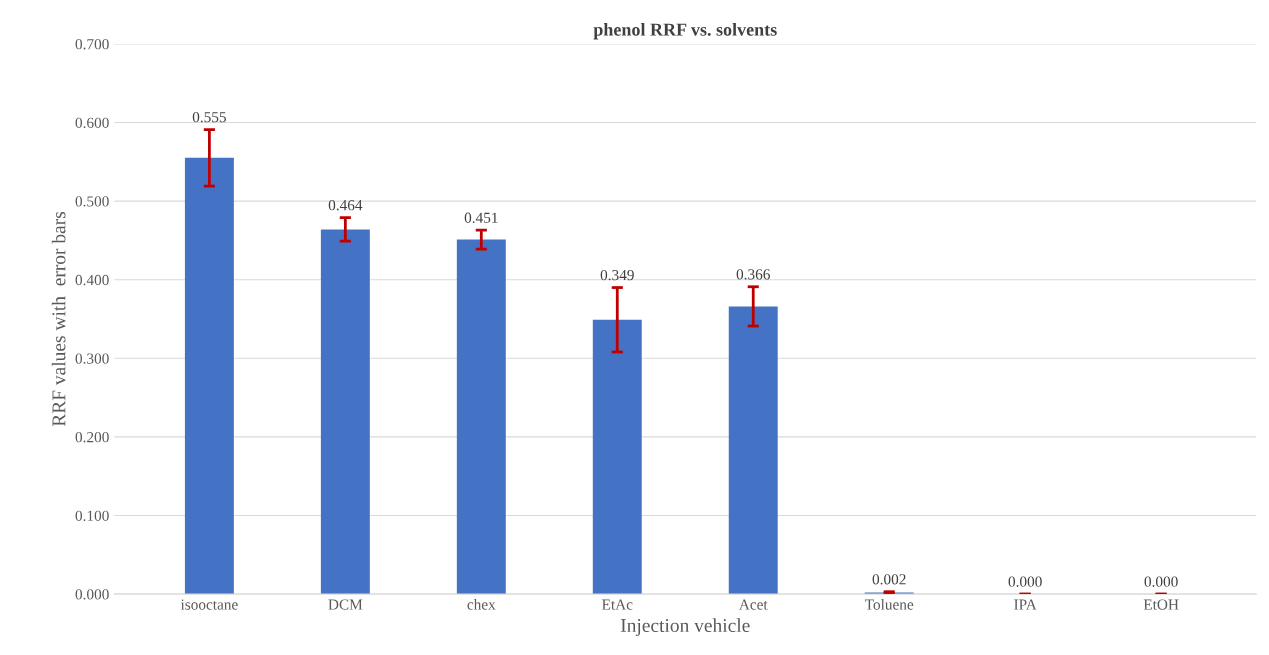 The width and height of the screenshot is (1269, 655). What do you see at coordinates (753, 274) in the screenshot?
I see `data-label: 0.366` at bounding box center [753, 274].